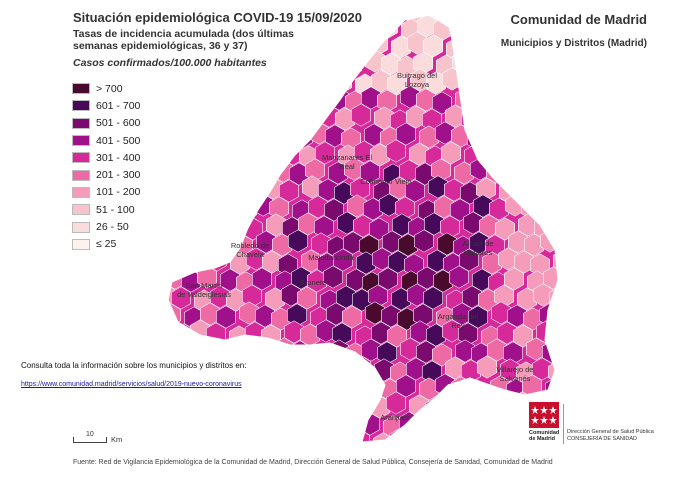  I want to click on place-label: Colmenar Viejo, so click(385, 181).